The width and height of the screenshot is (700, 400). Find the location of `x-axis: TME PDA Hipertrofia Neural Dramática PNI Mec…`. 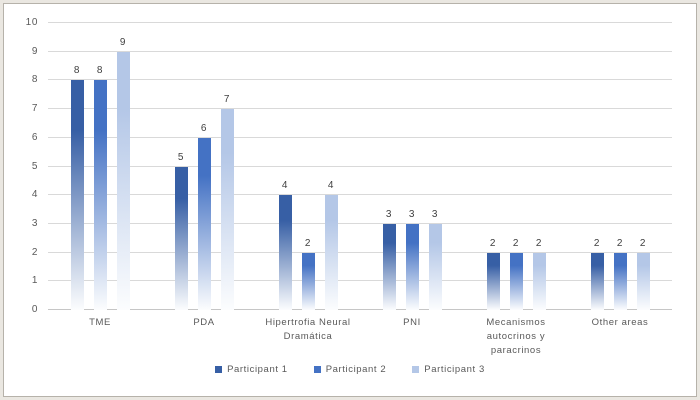

x-axis: TME PDA Hipertrofia Neural Dramática PNI Mec… is located at coordinates (360, 336).